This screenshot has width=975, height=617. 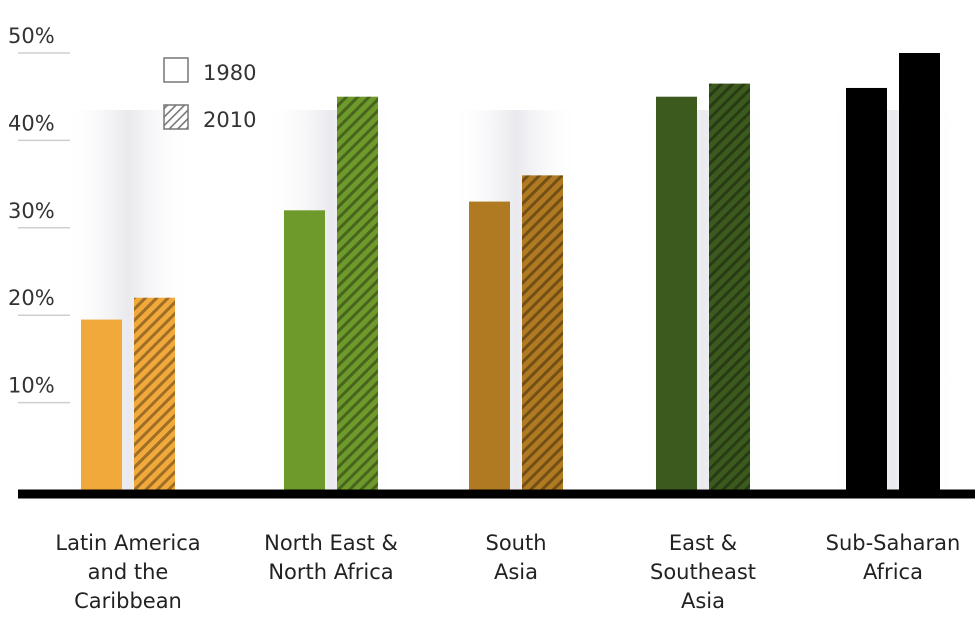 What do you see at coordinates (31, 386) in the screenshot?
I see `y-tick-label: 10%` at bounding box center [31, 386].